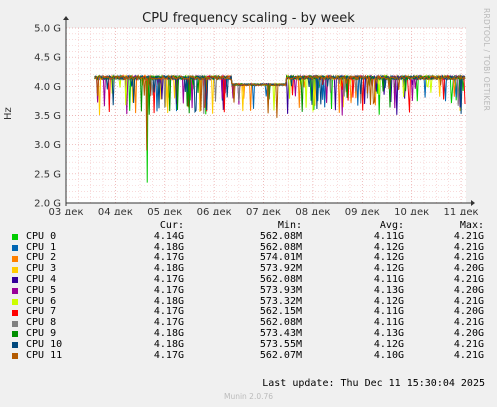 This screenshot has width=497, height=407. I want to click on legend-row-cpu-11: CPU 11 4.17G 562.07M 4.10G 4.21G, so click(252, 355).